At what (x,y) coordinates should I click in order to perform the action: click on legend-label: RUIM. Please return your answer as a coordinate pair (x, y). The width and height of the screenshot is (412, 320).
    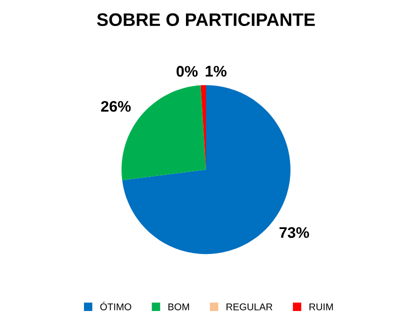
    Looking at the image, I should click on (321, 307).